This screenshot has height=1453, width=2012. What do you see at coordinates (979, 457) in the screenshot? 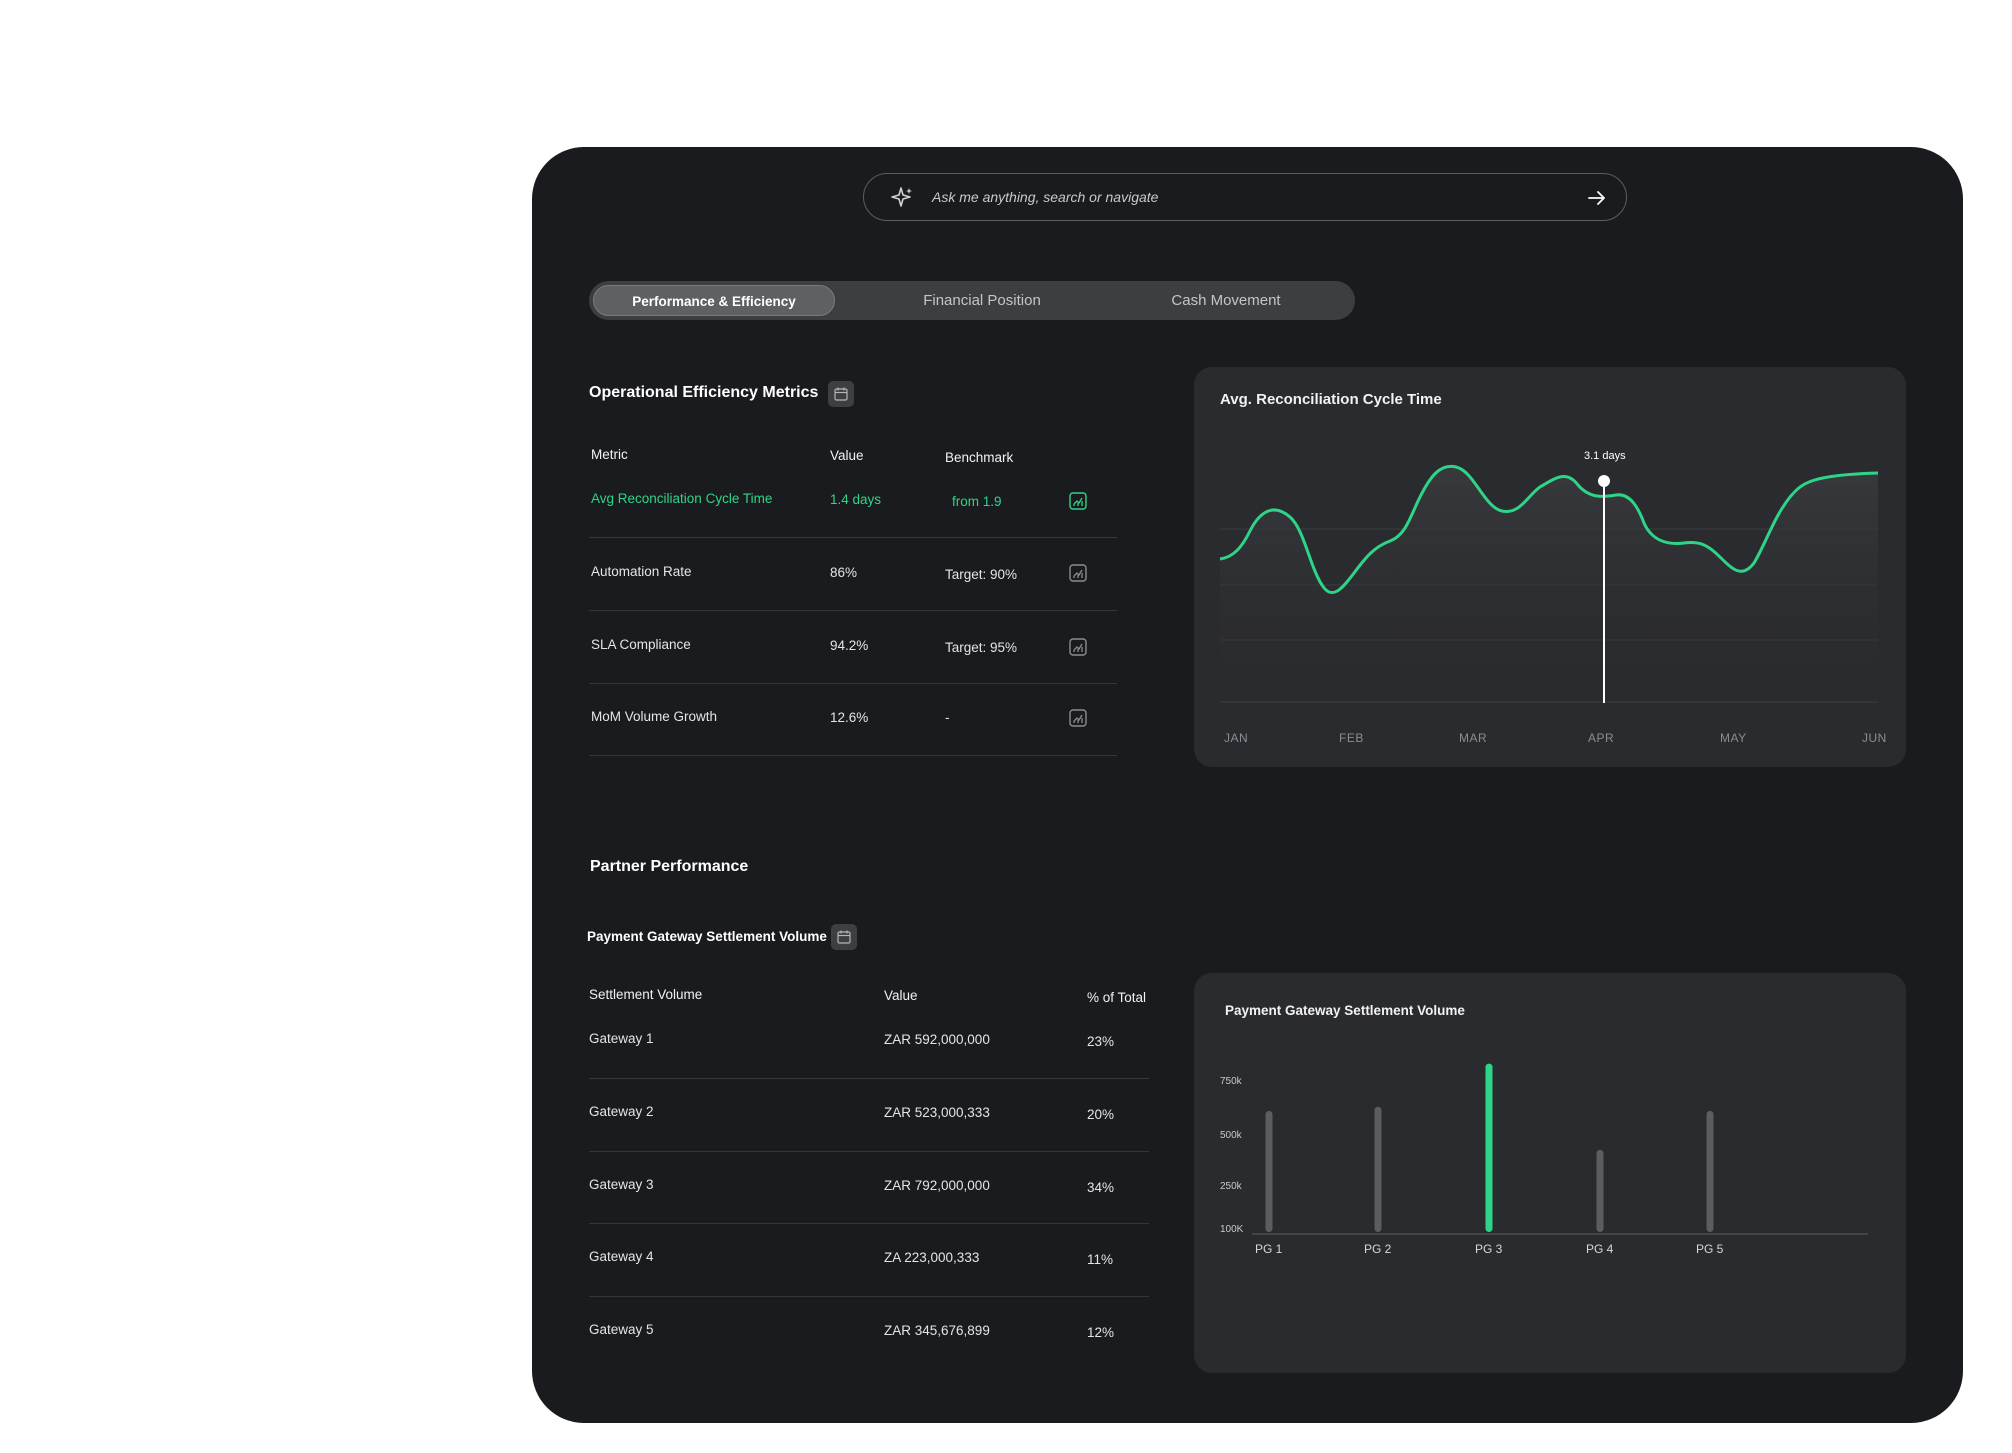
I see `col-header-benchmark: Benchmark` at bounding box center [979, 457].